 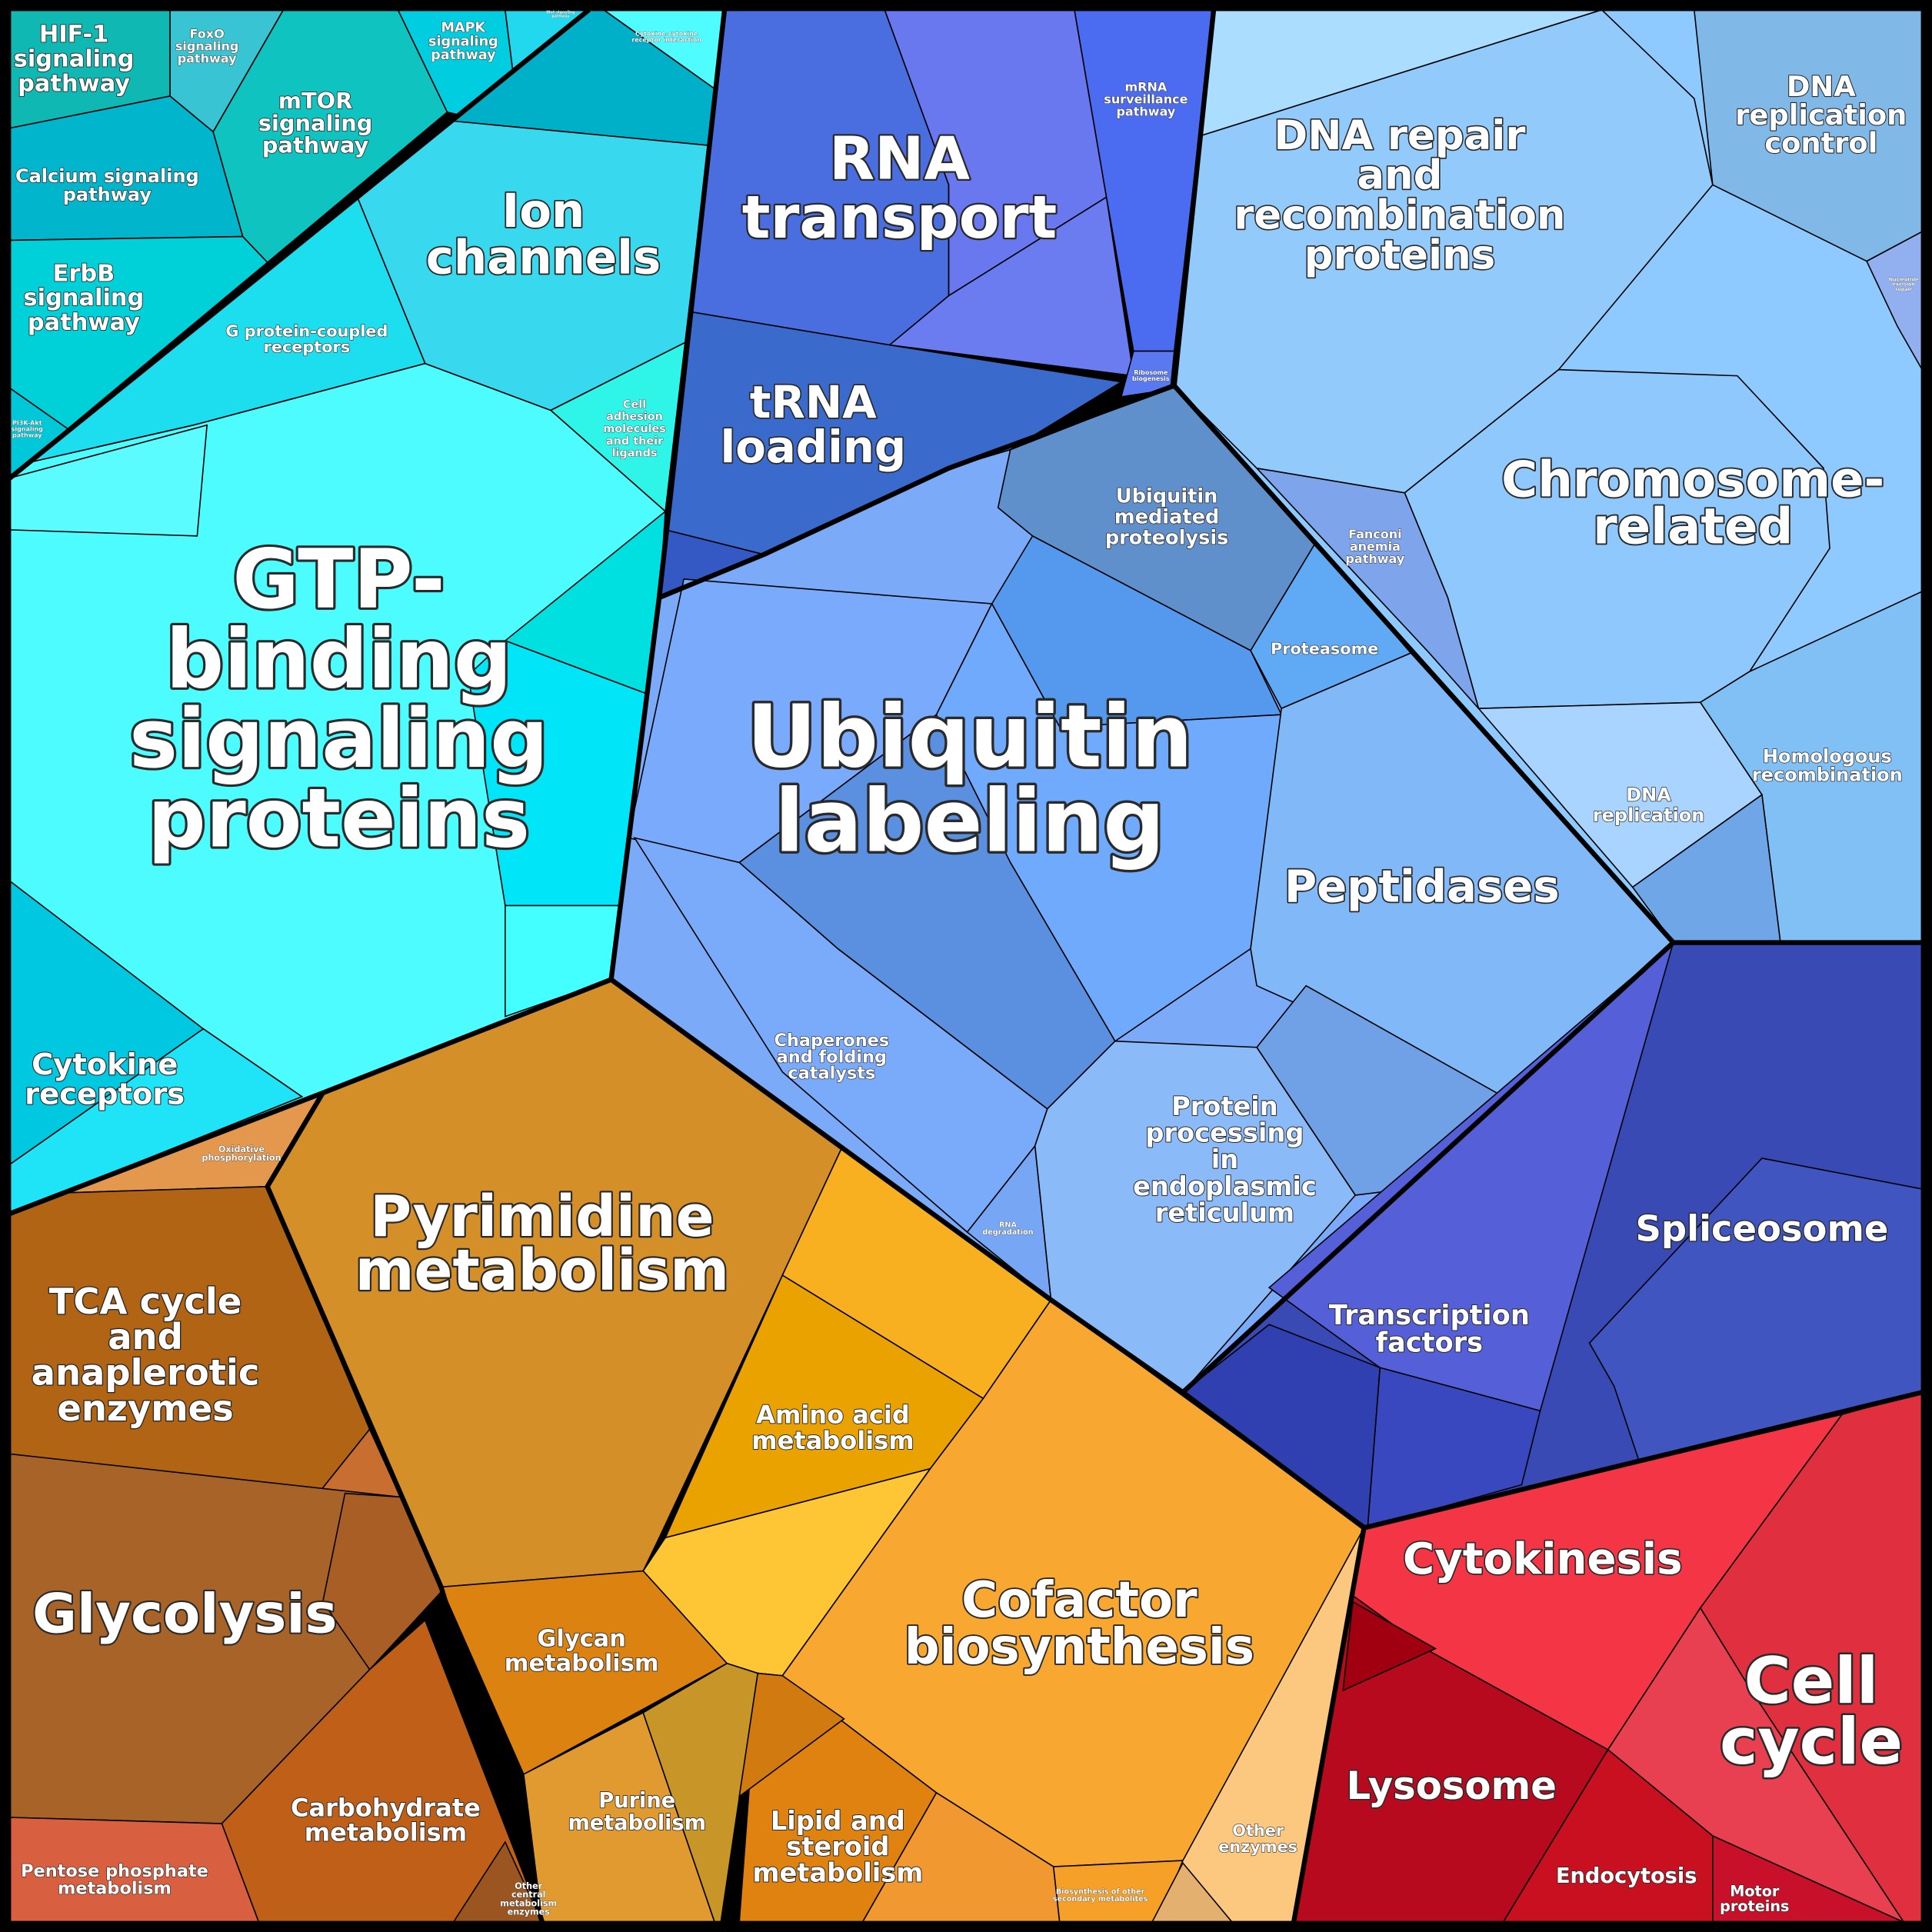 I want to click on label-line: channels, so click(x=543, y=258).